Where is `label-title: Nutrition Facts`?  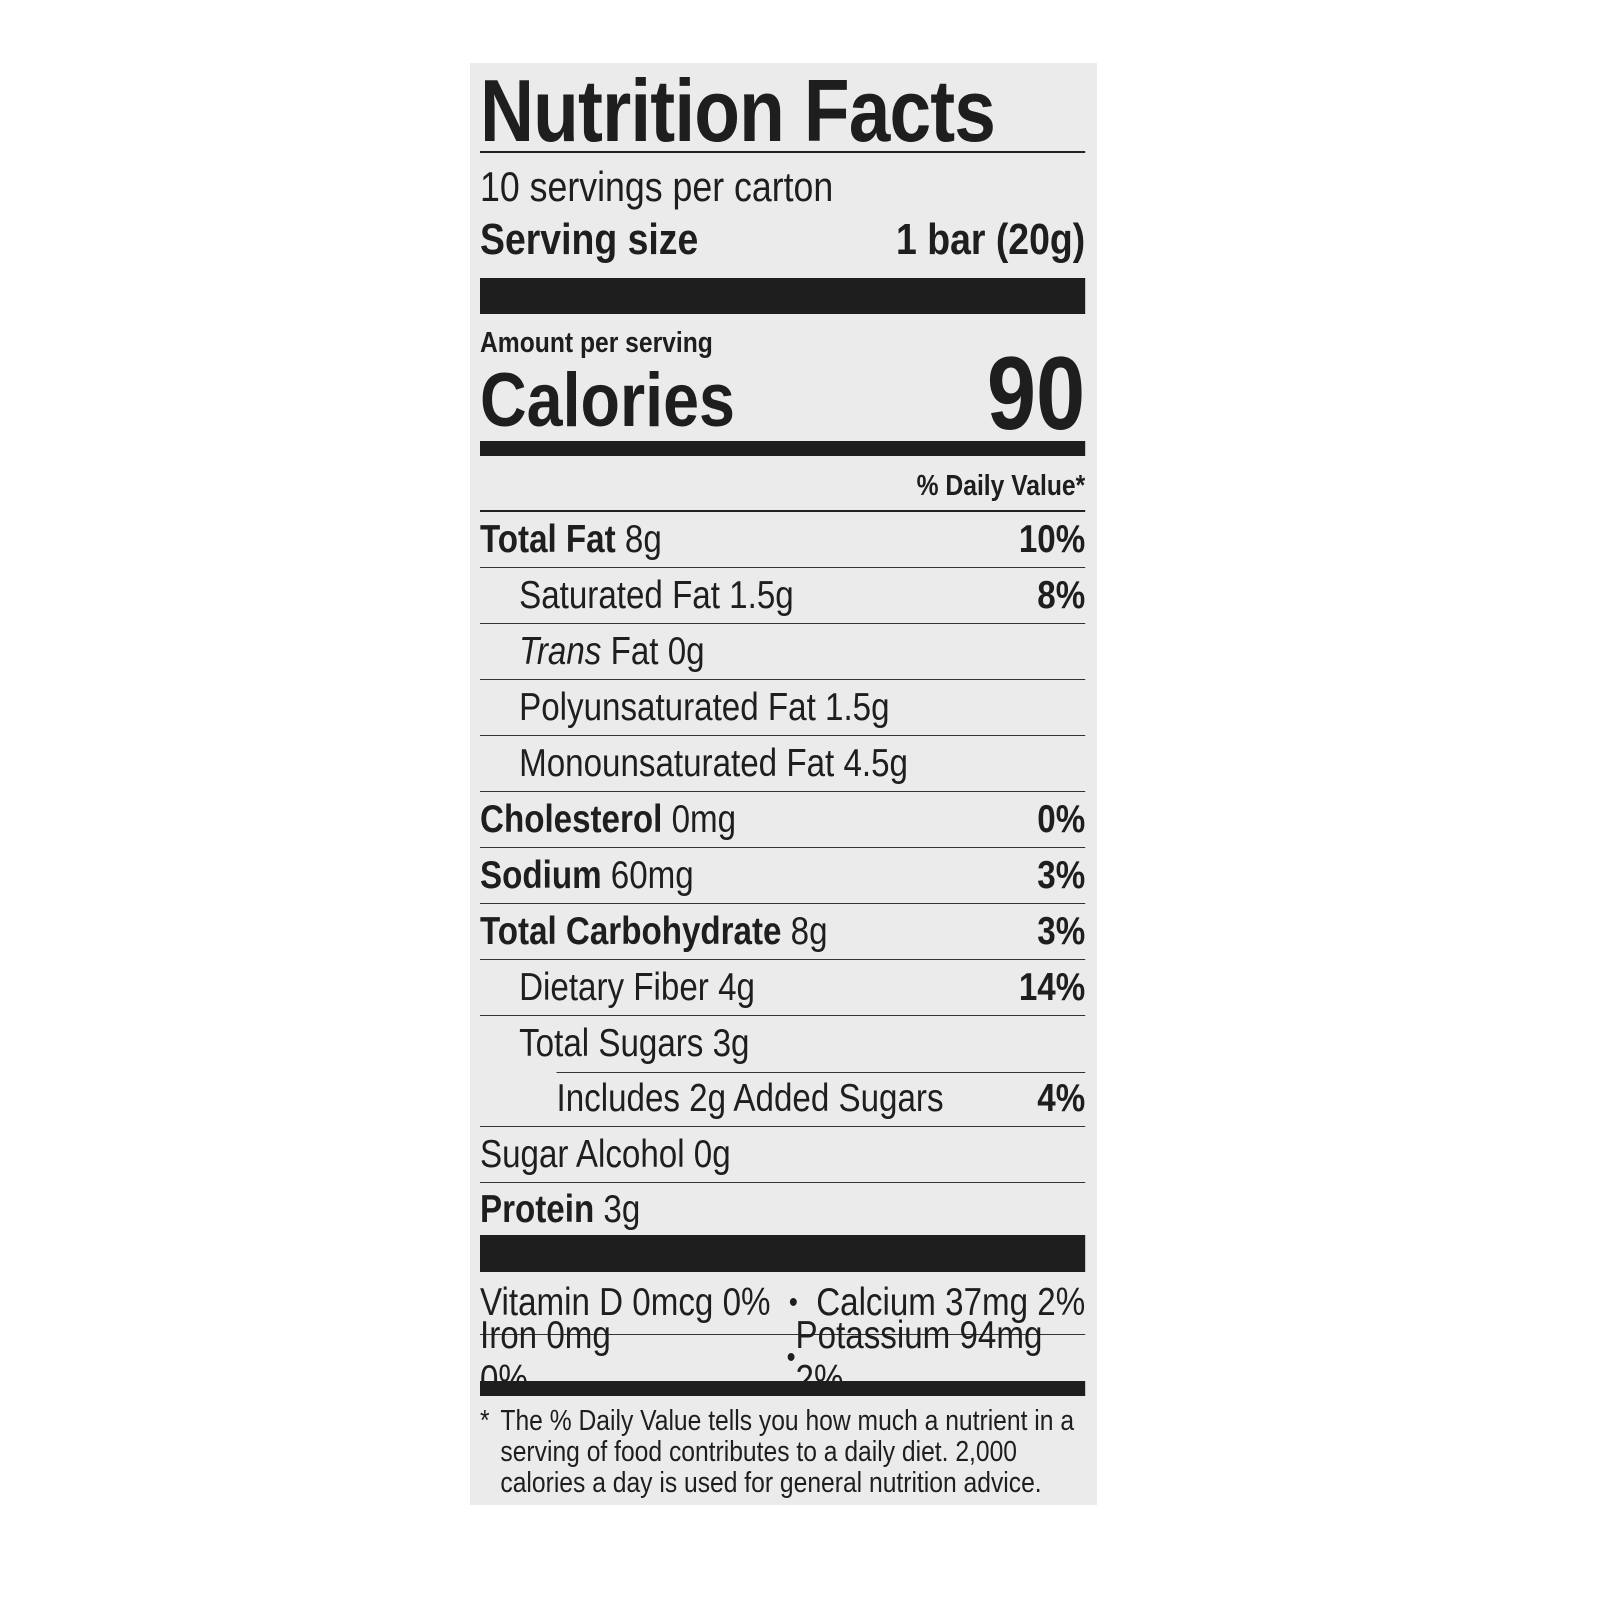
label-title: Nutrition Facts is located at coordinates (783, 111).